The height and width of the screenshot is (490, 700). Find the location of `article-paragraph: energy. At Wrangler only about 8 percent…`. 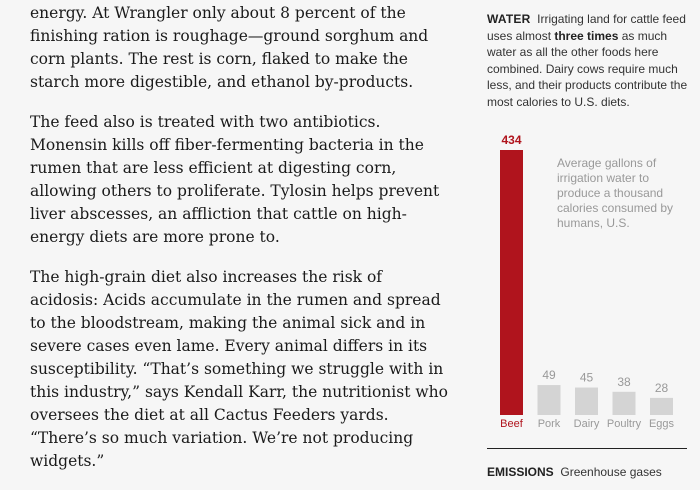

article-paragraph: energy. At Wrangler only about 8 percent… is located at coordinates (229, 47).